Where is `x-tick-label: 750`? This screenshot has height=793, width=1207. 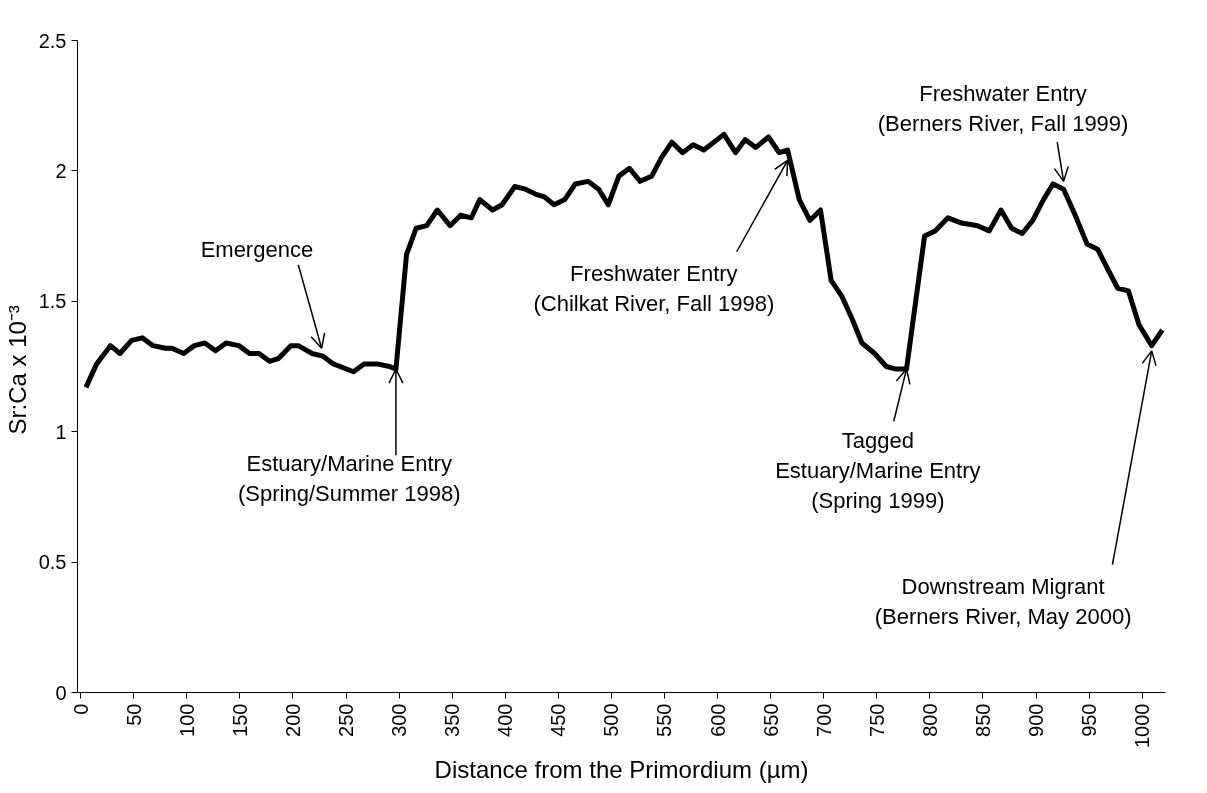
x-tick-label: 750 is located at coordinates (876, 720).